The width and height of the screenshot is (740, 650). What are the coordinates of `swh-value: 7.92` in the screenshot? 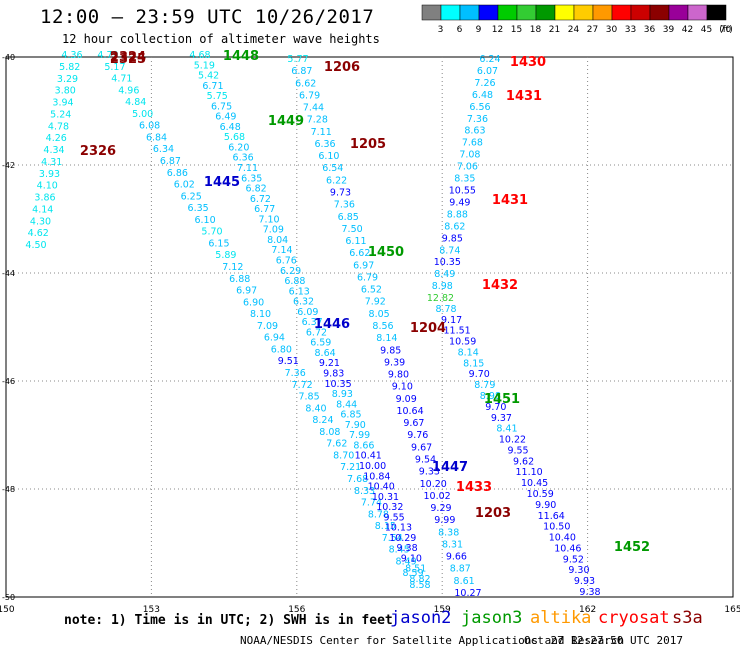 It's located at (375, 302).